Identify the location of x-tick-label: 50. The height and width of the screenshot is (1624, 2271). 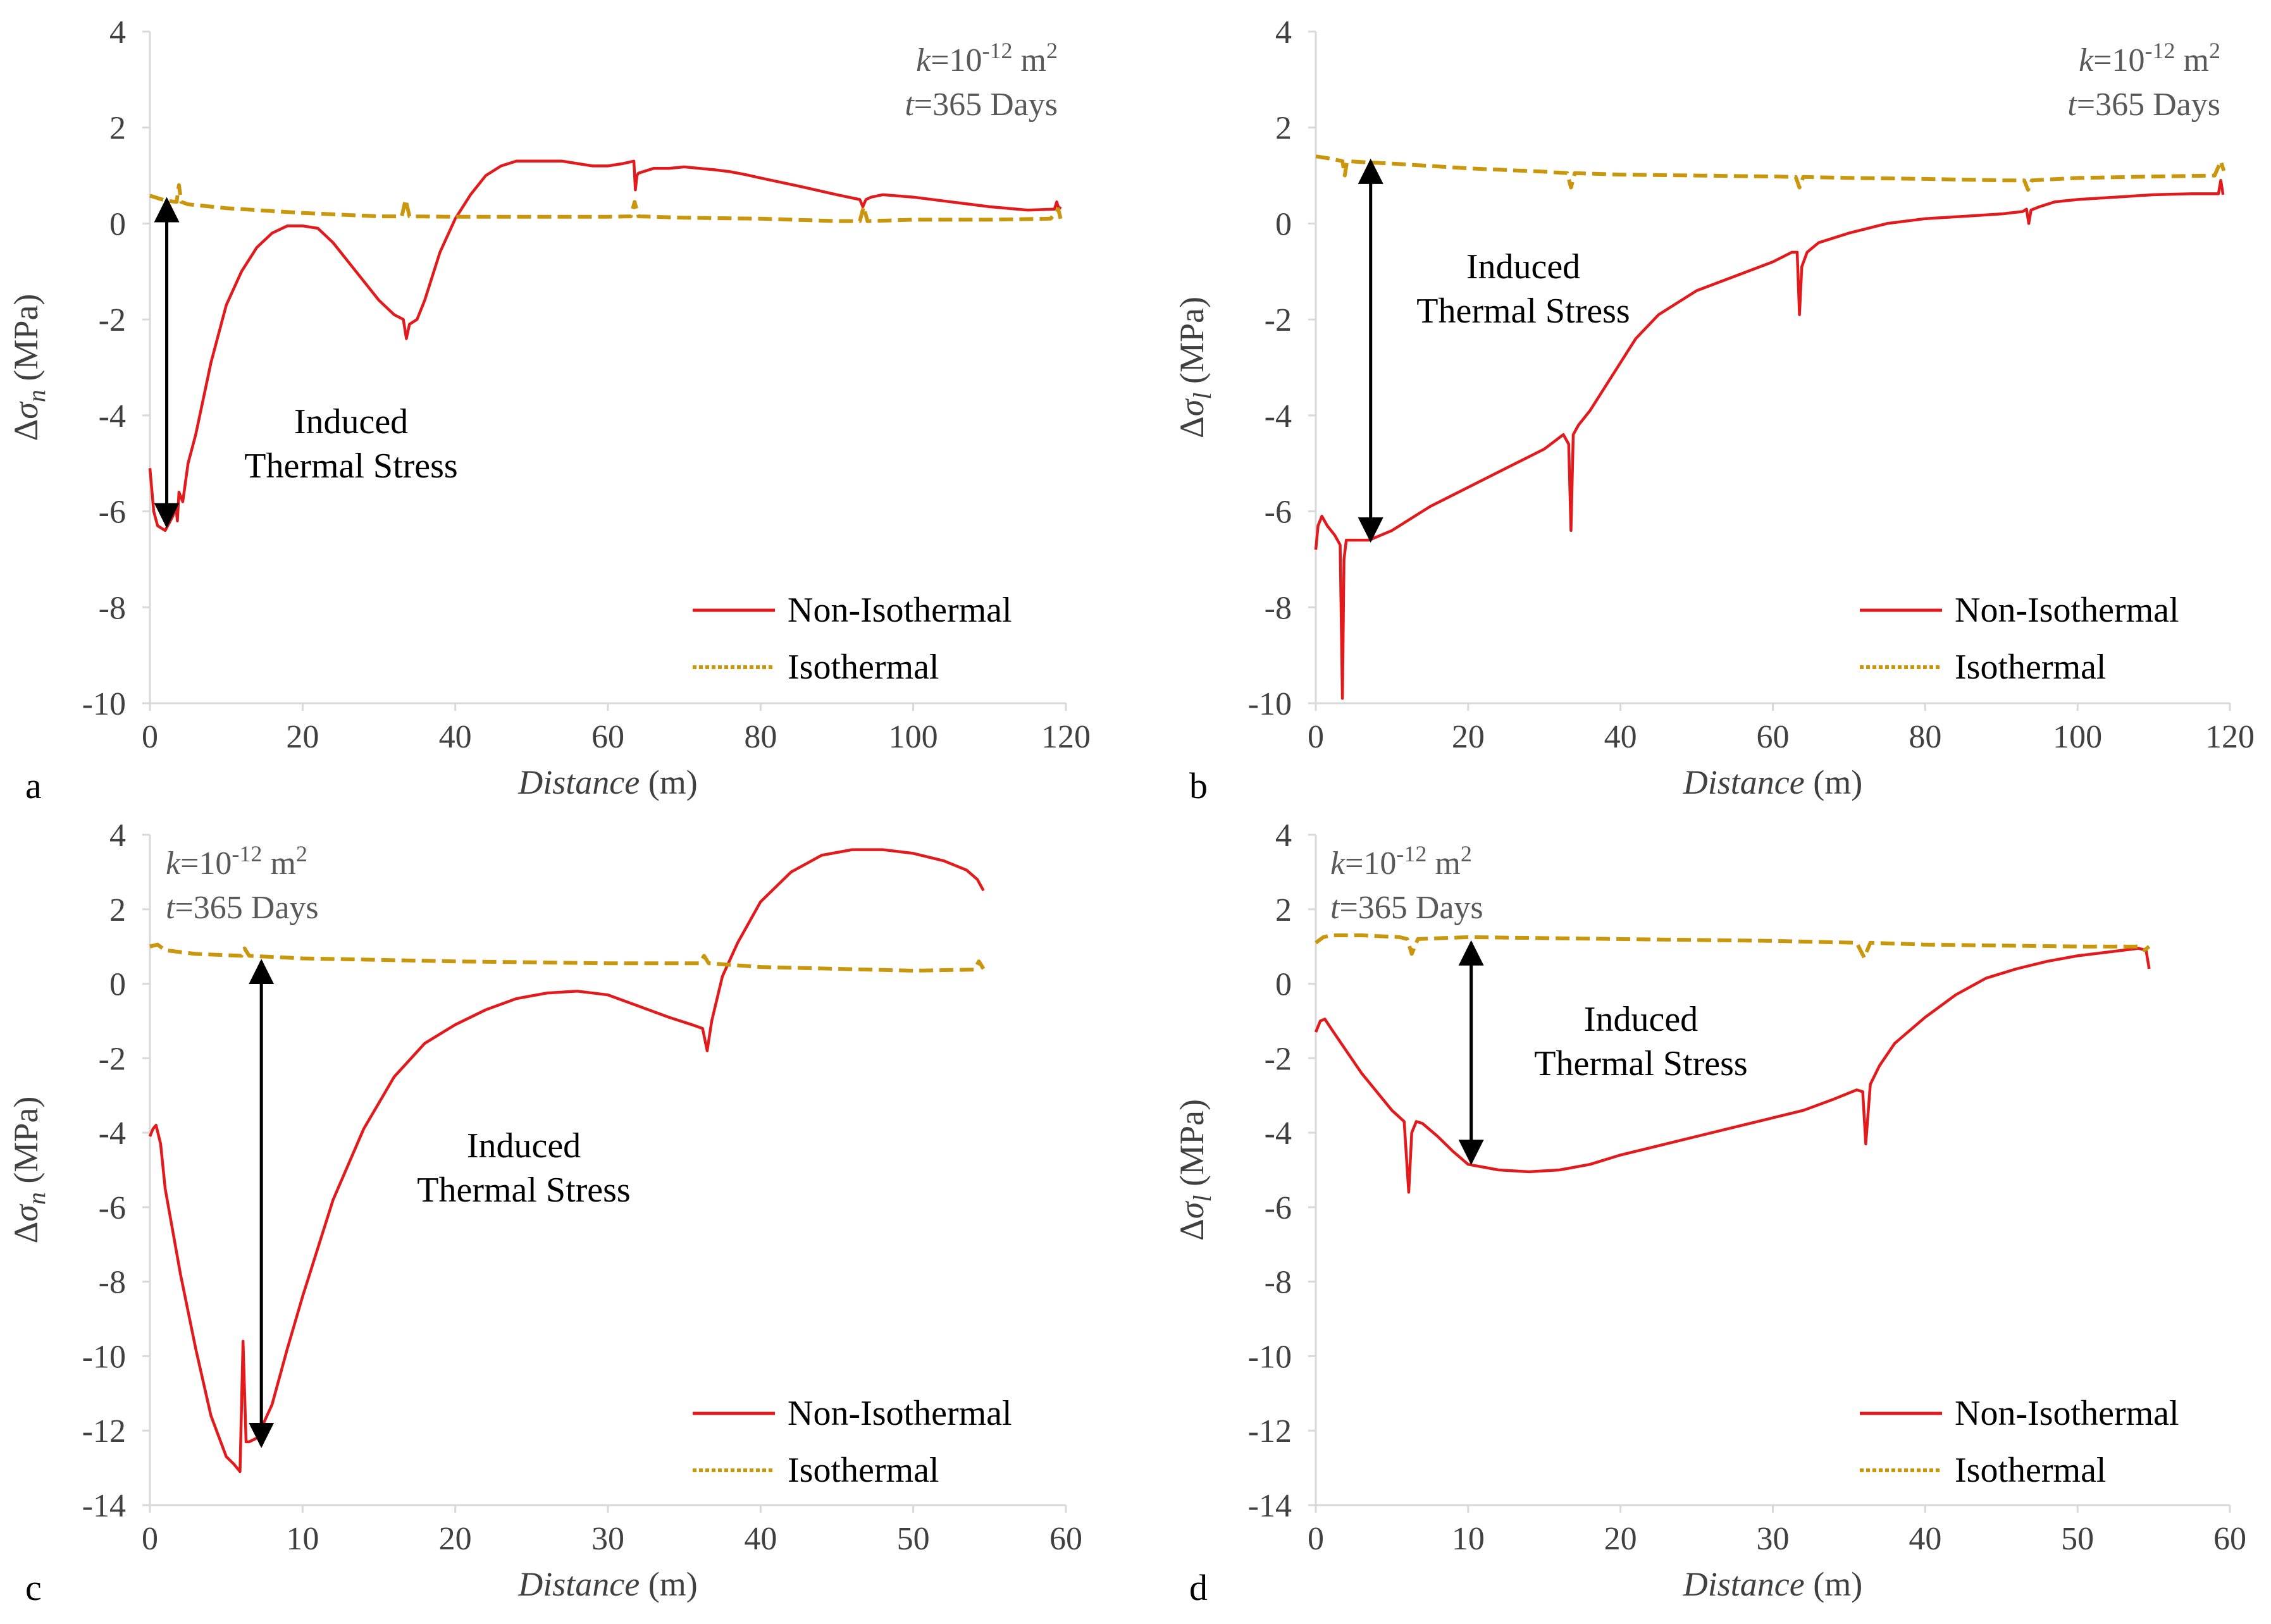
(913, 1539).